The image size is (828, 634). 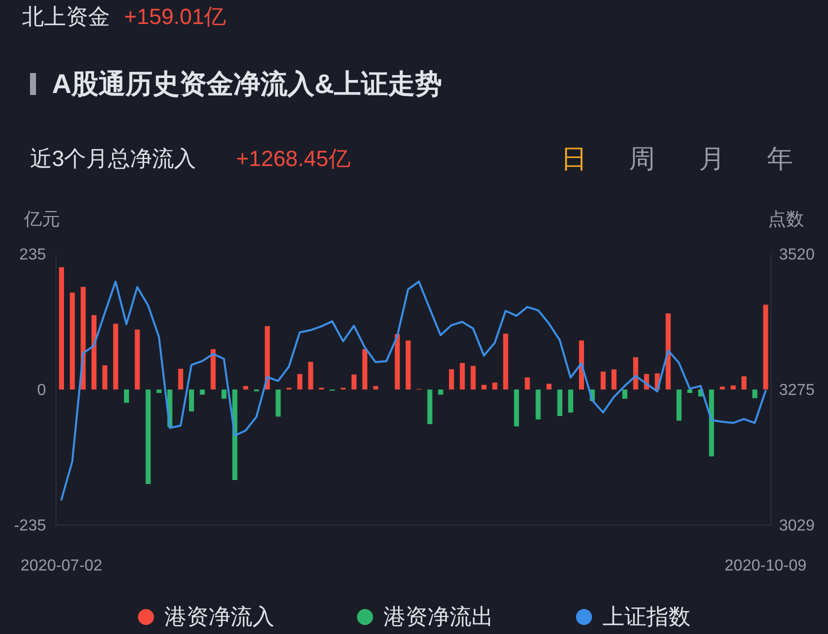 What do you see at coordinates (32, 255) in the screenshot?
I see `y-tick-label: 235` at bounding box center [32, 255].